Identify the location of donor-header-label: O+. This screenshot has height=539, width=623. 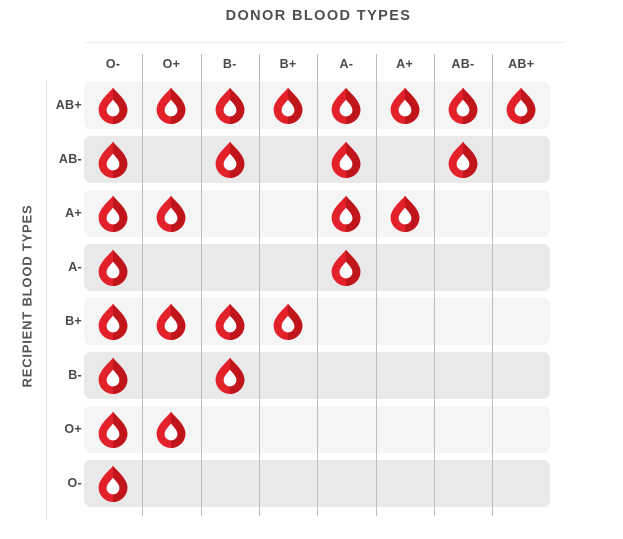
(171, 64).